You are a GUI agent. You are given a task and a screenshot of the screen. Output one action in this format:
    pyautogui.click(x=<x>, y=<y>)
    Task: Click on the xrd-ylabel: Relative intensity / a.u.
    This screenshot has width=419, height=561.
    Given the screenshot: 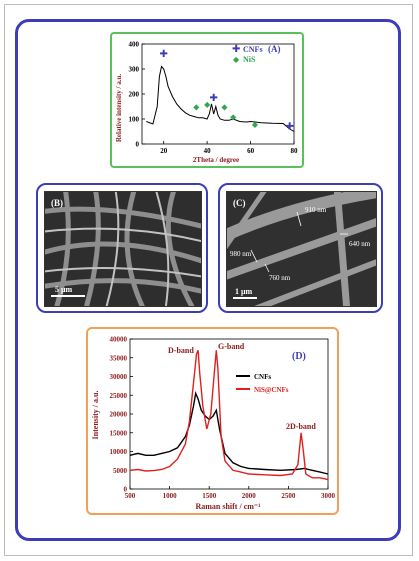 What is the action you would take?
    pyautogui.click(x=119, y=108)
    